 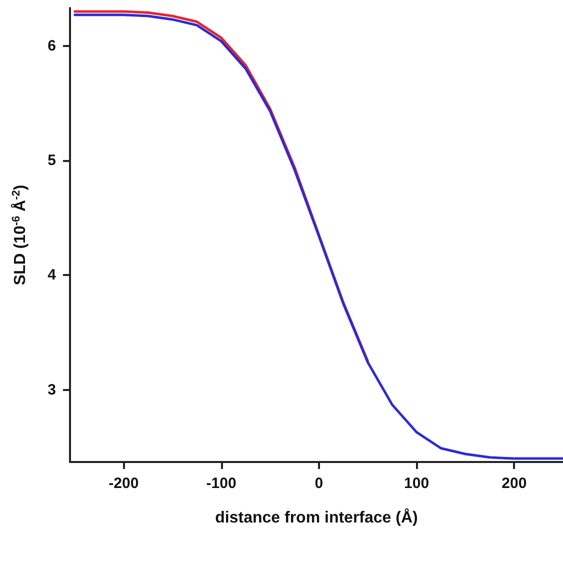 I want to click on y-tick-label: 5, so click(x=52, y=160).